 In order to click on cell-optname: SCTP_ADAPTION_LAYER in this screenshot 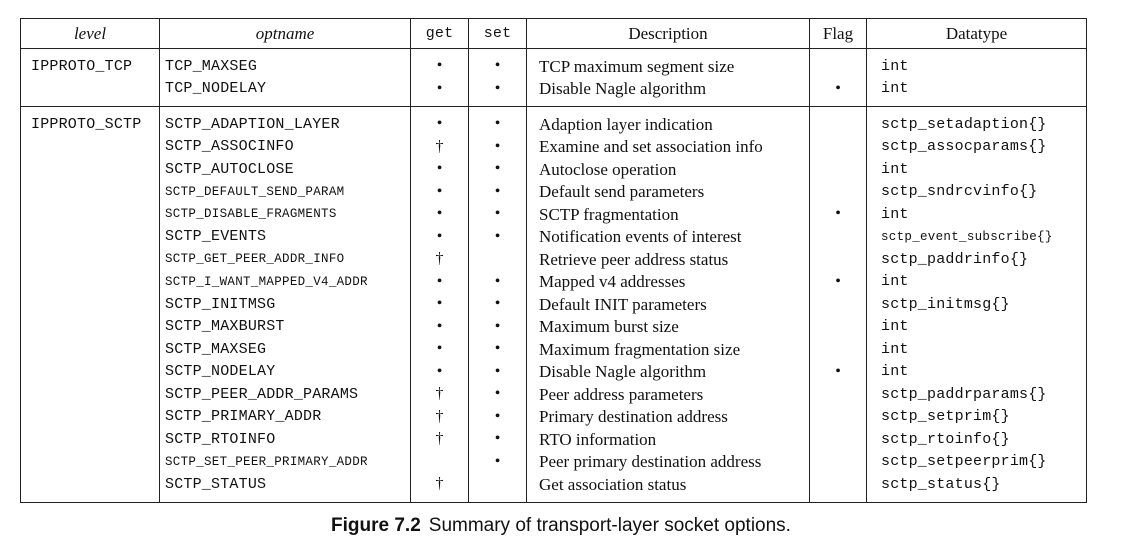, I will do `click(285, 121)`.